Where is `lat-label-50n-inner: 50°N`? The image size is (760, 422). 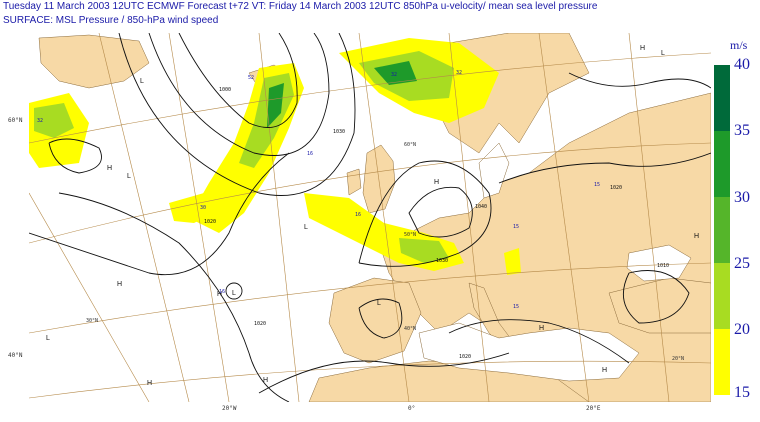 lat-label-50n-inner: 50°N is located at coordinates (410, 235).